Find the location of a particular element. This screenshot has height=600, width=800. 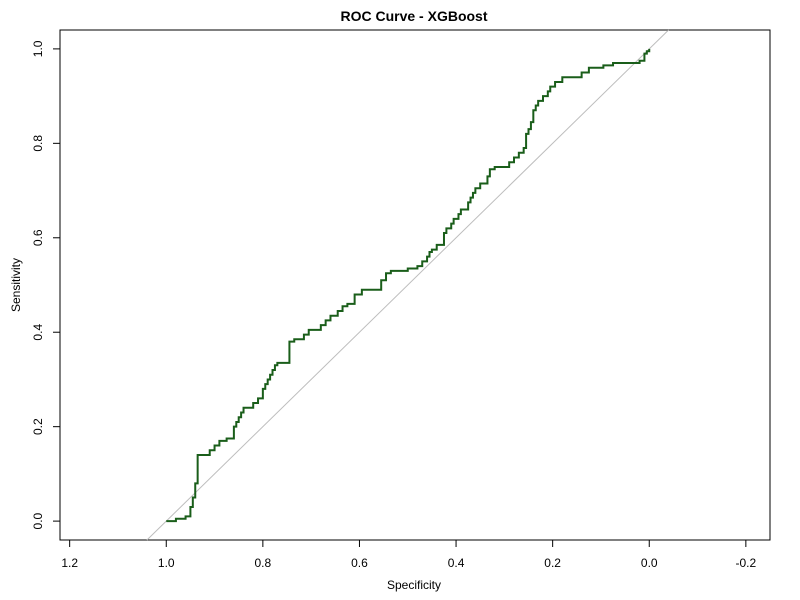

x-tick-label: 1.2 is located at coordinates (69, 563).